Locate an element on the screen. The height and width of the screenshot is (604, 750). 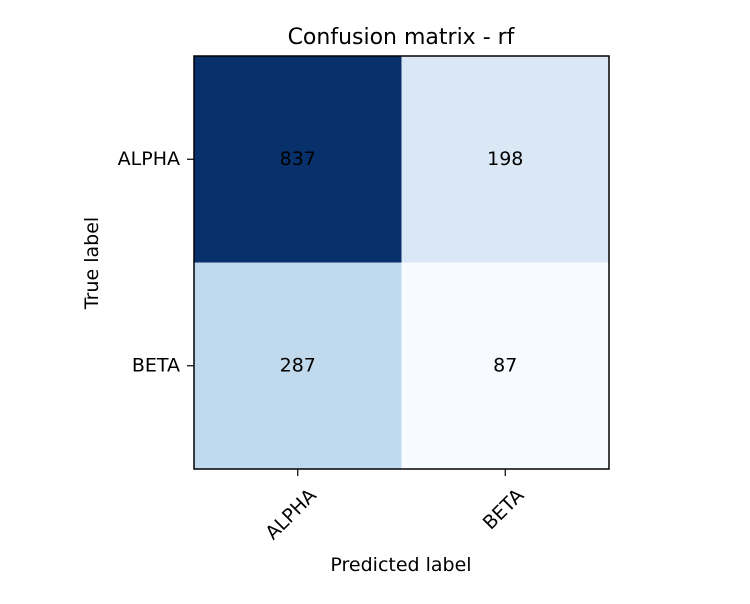
cell-value-label: 198 is located at coordinates (505, 159).